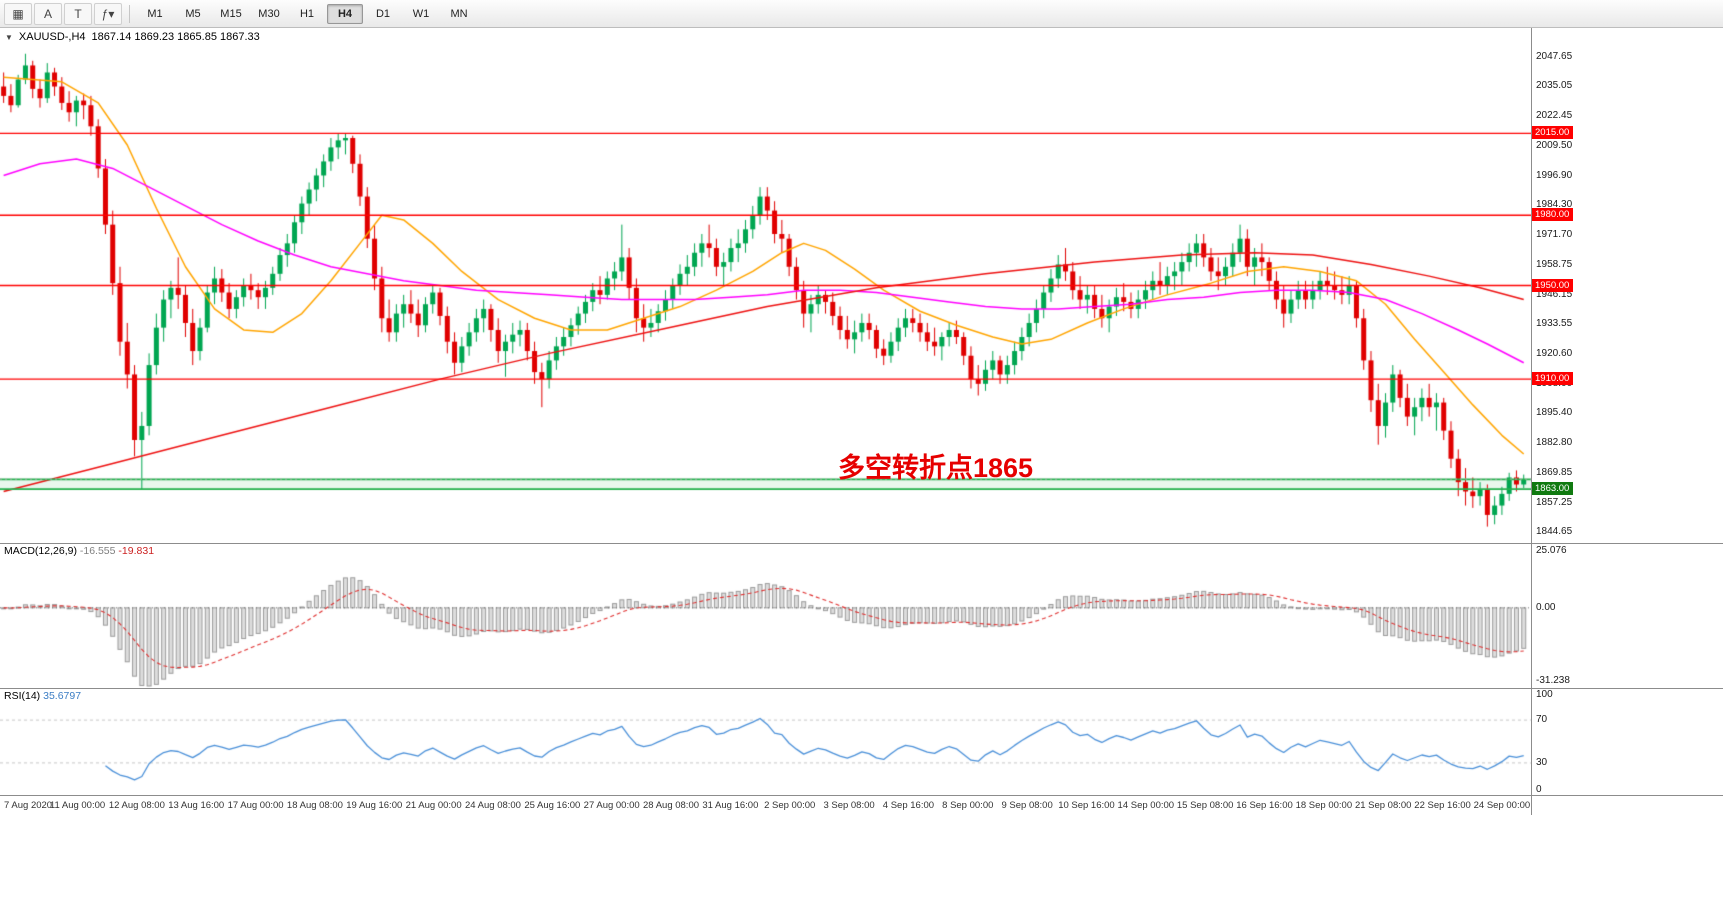 The image size is (1723, 898). What do you see at coordinates (1146, 805) in the screenshot?
I see `time-tick-label: 14 Sep 00:00` at bounding box center [1146, 805].